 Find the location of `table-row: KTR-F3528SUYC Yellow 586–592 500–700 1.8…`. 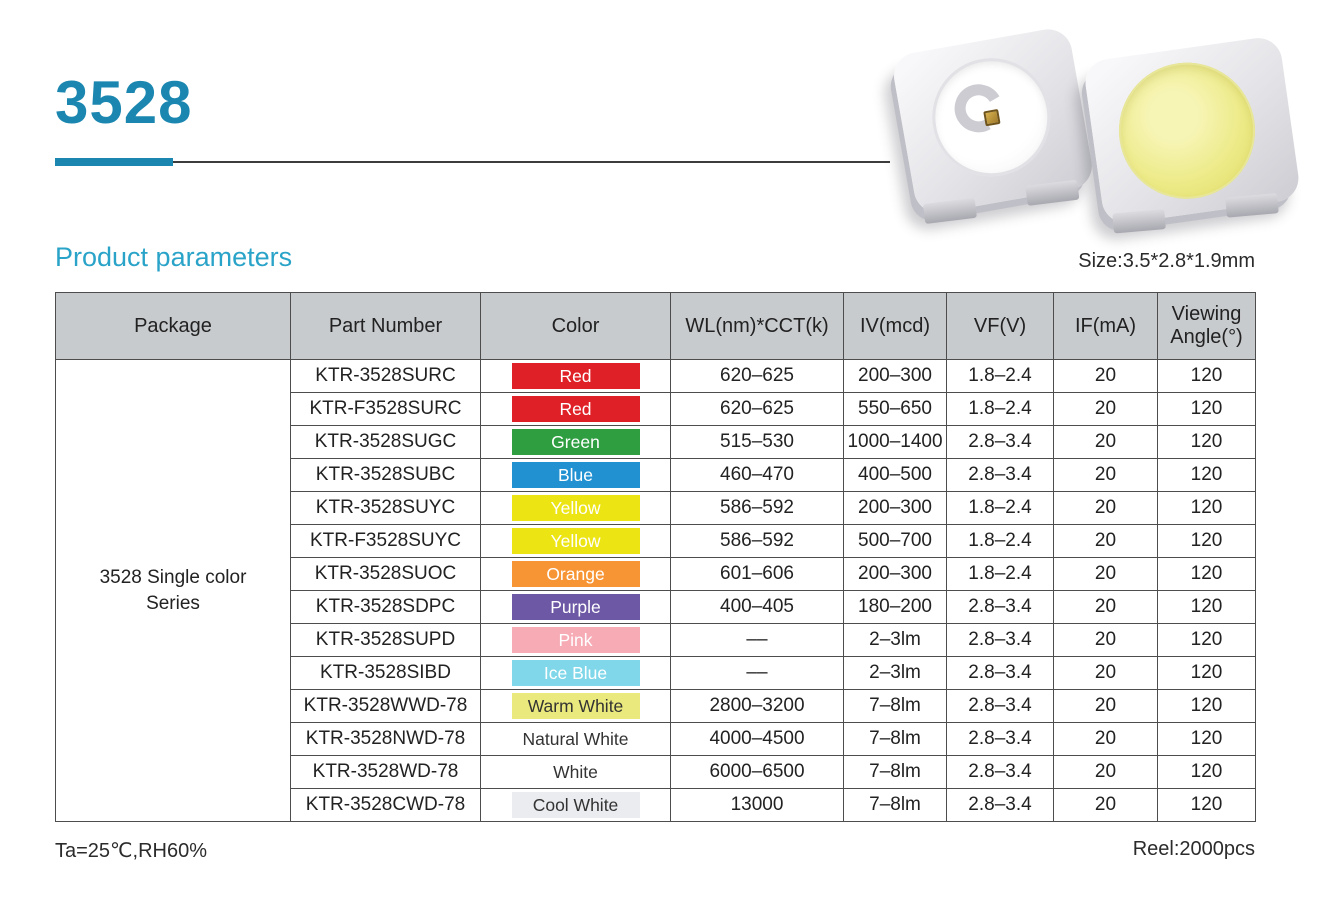

table-row: KTR-F3528SUYC Yellow 586–592 500–700 1.8… is located at coordinates (656, 541).